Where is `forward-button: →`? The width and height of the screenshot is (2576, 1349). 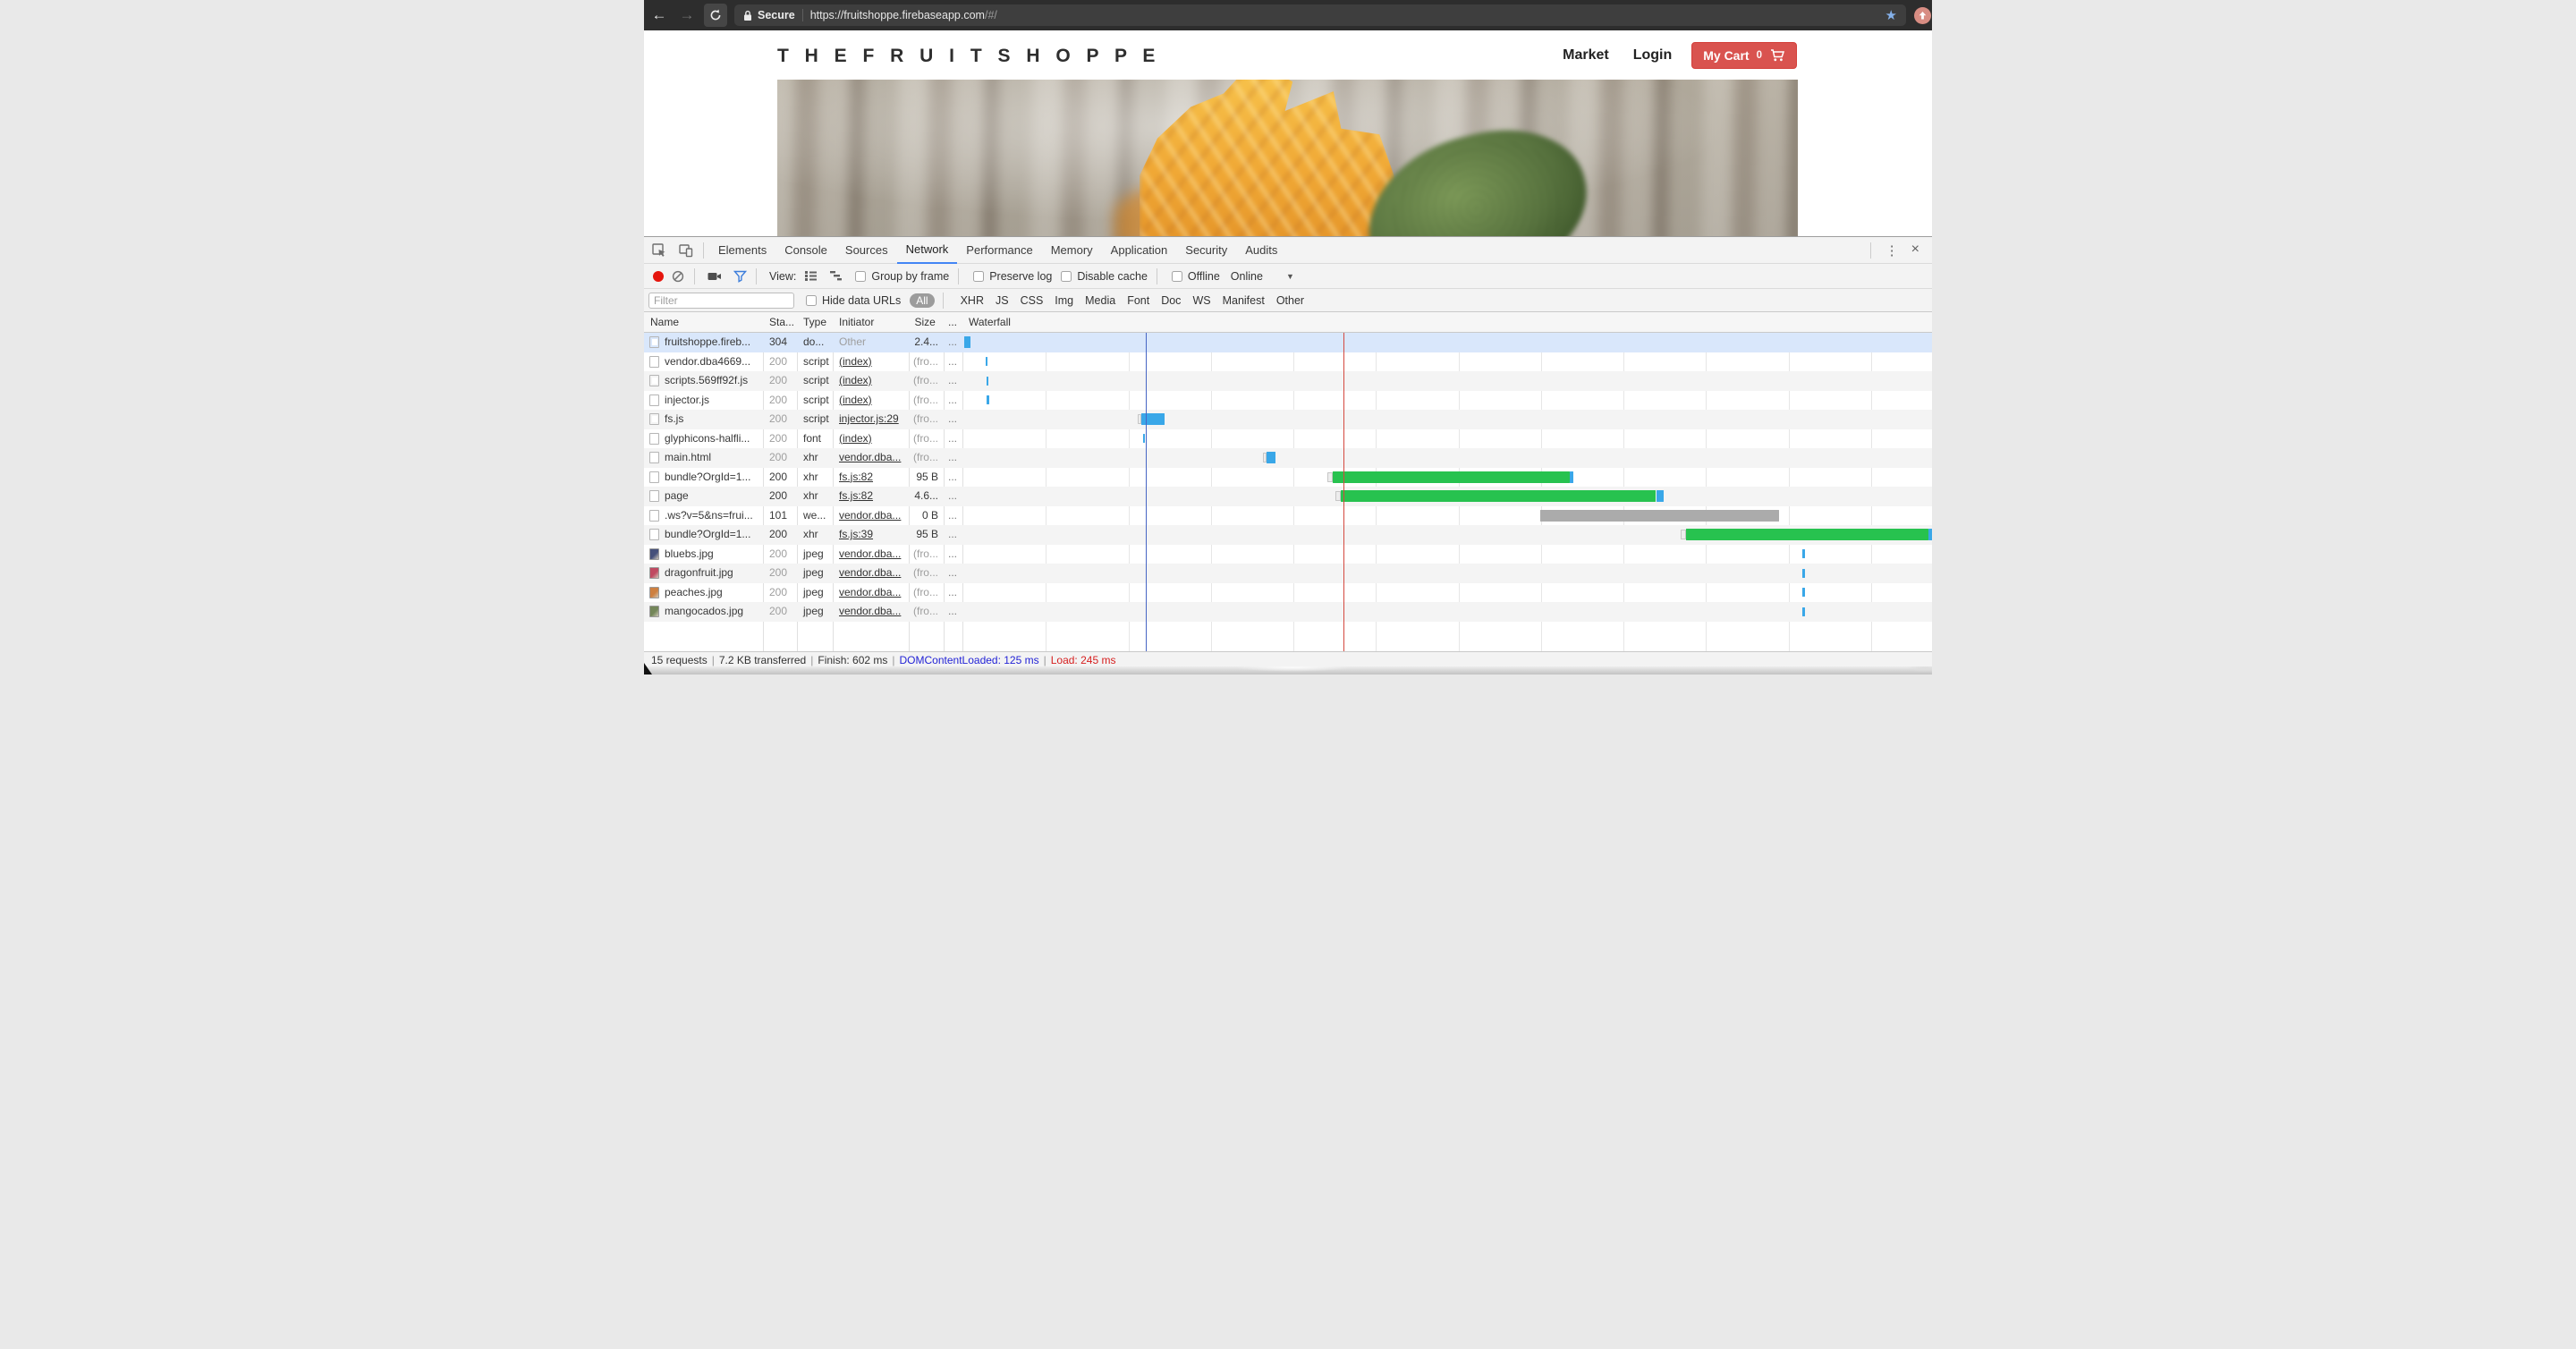 forward-button: → is located at coordinates (687, 14).